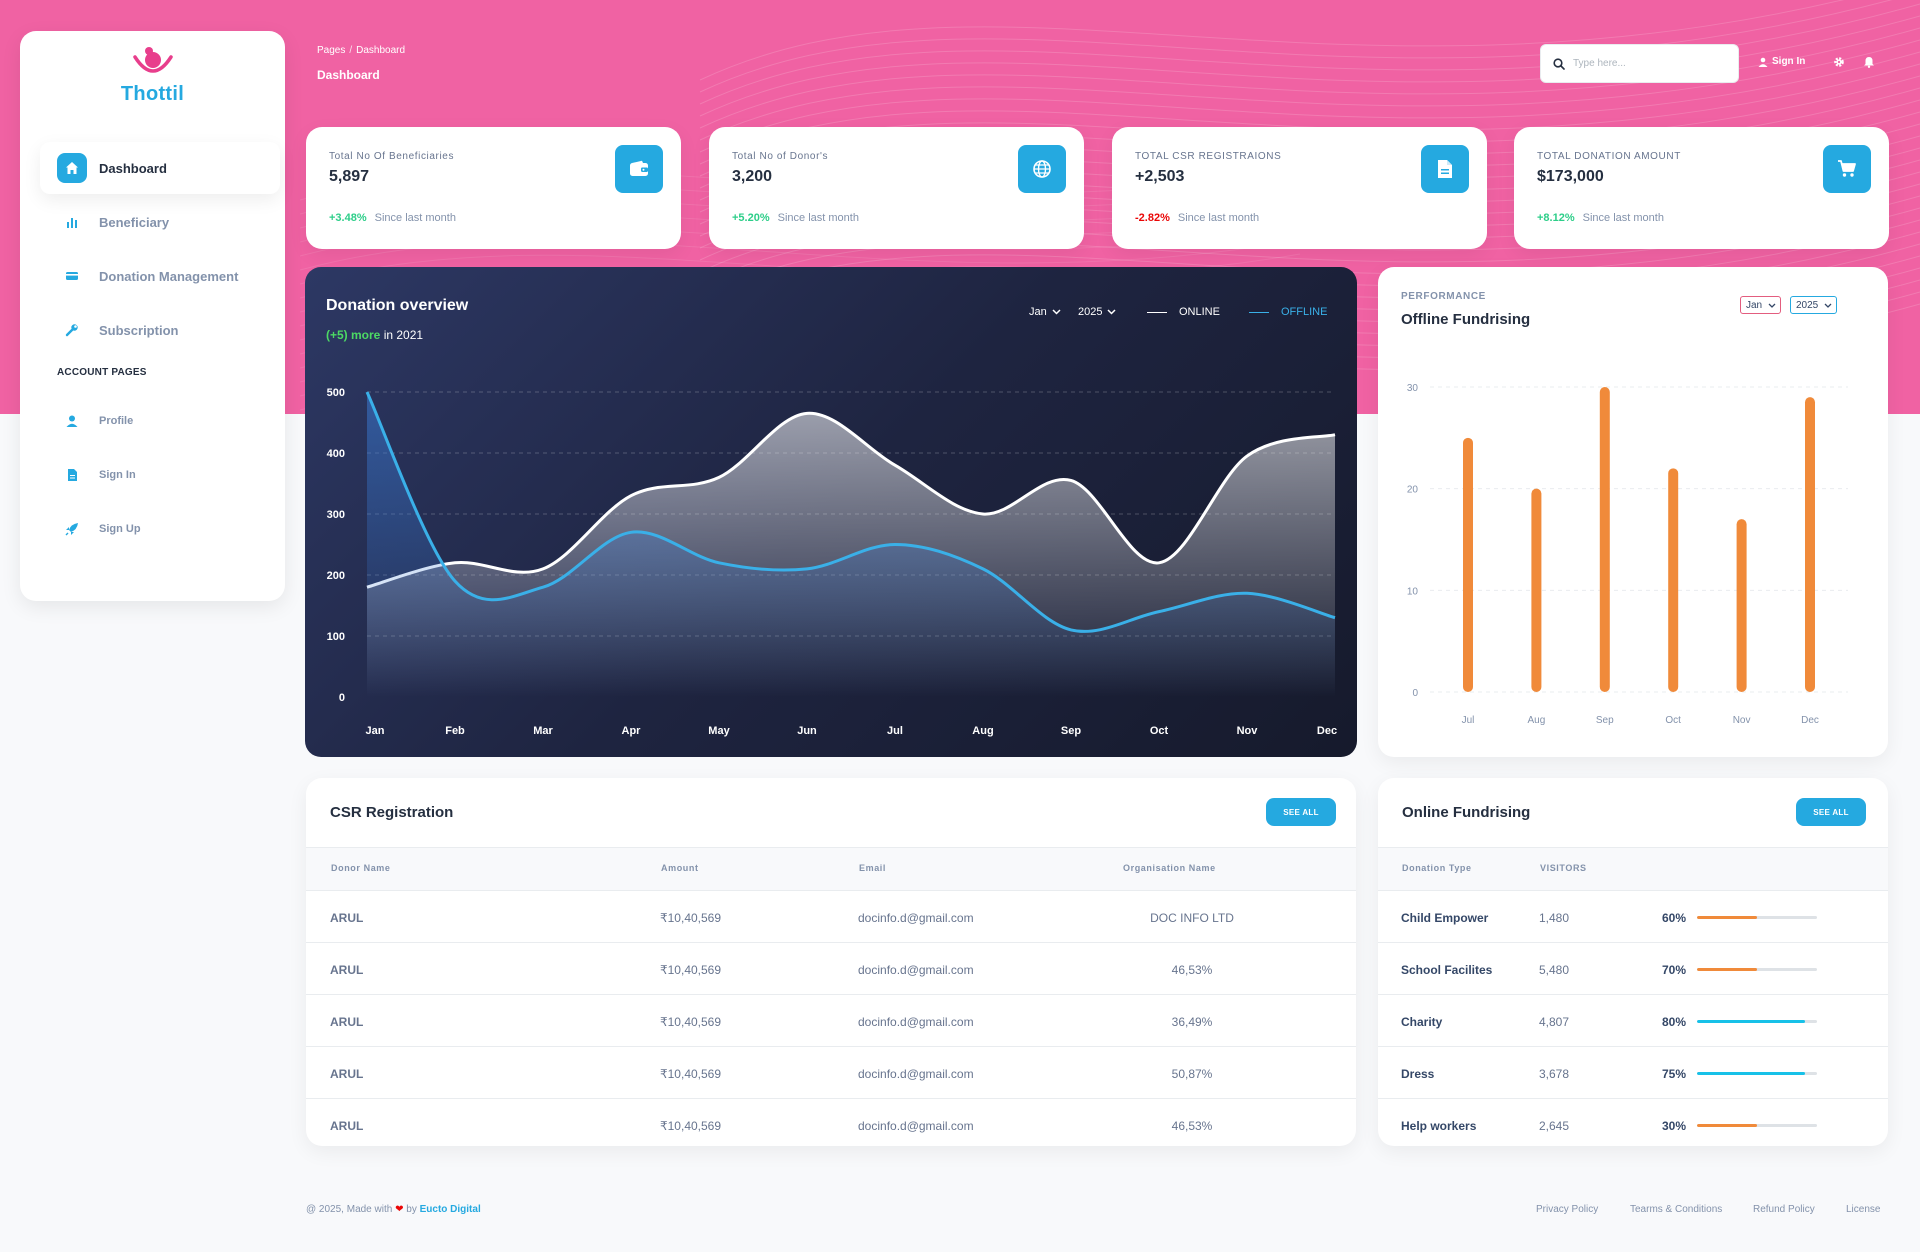 This screenshot has height=1252, width=1920. Describe the element at coordinates (72, 529) in the screenshot. I see `rocket-icon` at that location.